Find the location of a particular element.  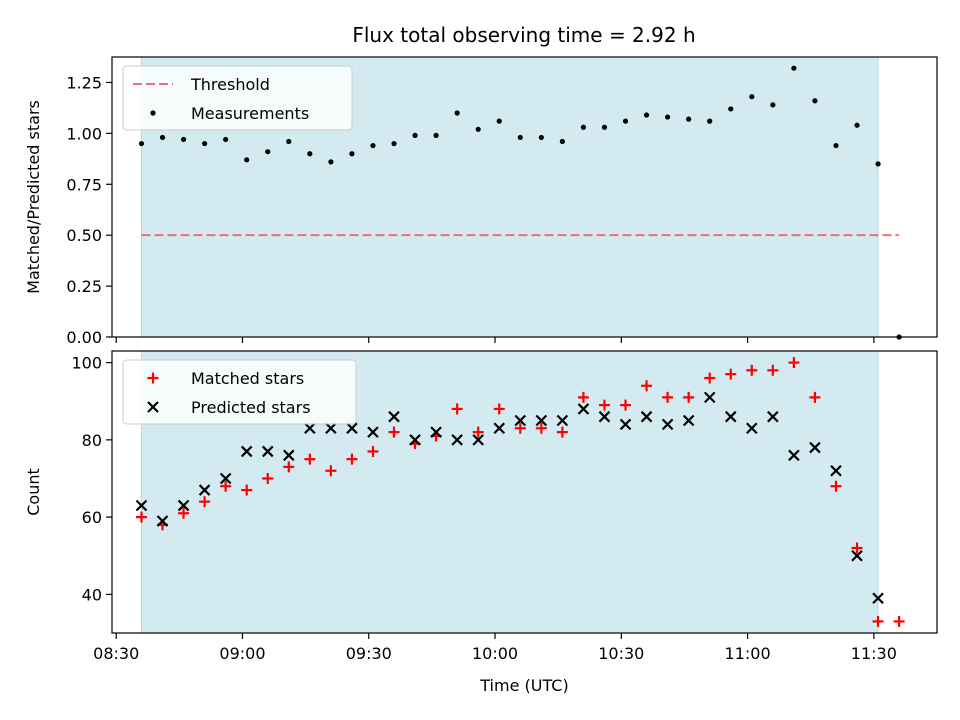

chart-title: Flux total observing time = 2.92 h is located at coordinates (523, 35).